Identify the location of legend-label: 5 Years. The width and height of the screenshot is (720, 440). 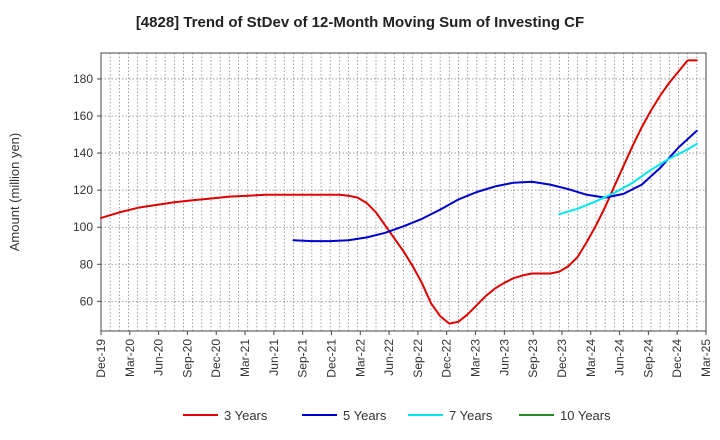
(365, 415).